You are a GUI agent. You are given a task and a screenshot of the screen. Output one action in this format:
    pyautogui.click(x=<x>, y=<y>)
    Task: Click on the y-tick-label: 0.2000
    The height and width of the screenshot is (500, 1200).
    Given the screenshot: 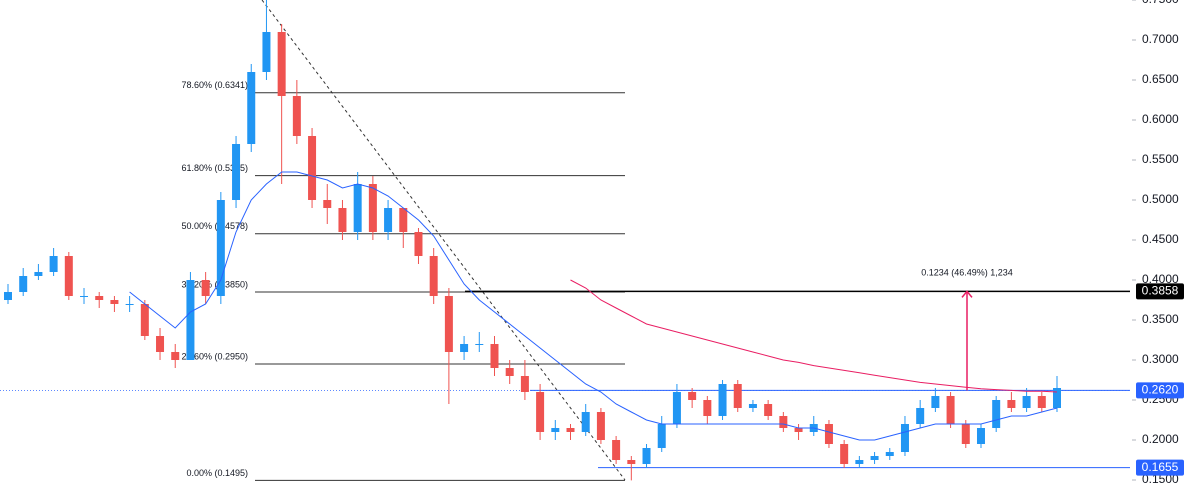 What is the action you would take?
    pyautogui.click(x=1160, y=439)
    